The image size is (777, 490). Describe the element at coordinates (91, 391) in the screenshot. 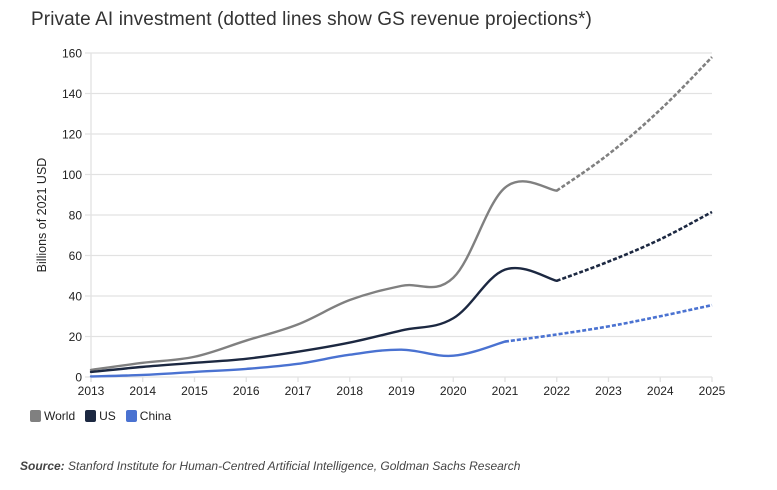

I see `x-tick-label: 2013` at that location.